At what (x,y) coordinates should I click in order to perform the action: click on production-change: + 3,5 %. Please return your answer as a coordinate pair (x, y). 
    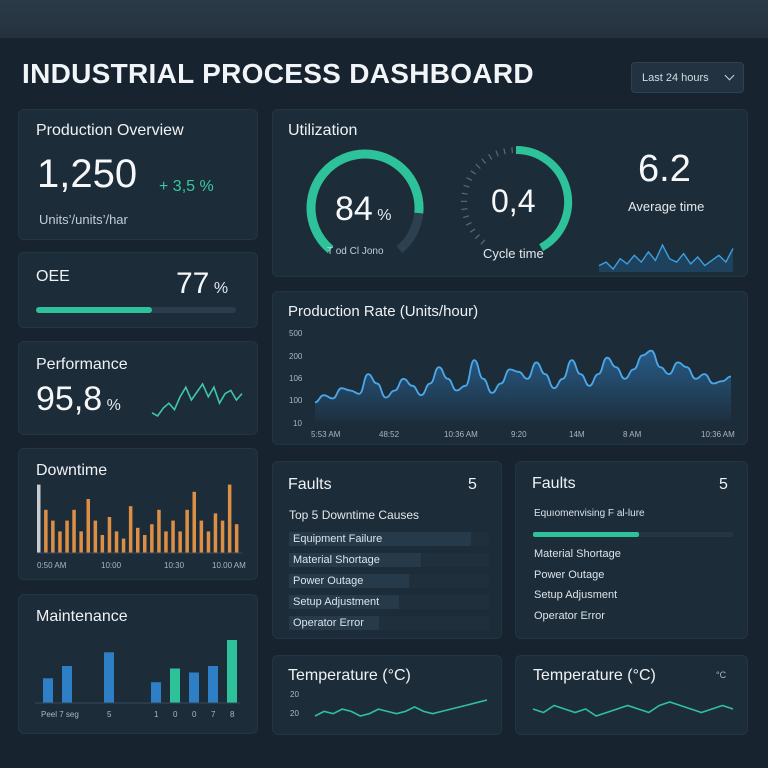
    Looking at the image, I should click on (186, 186).